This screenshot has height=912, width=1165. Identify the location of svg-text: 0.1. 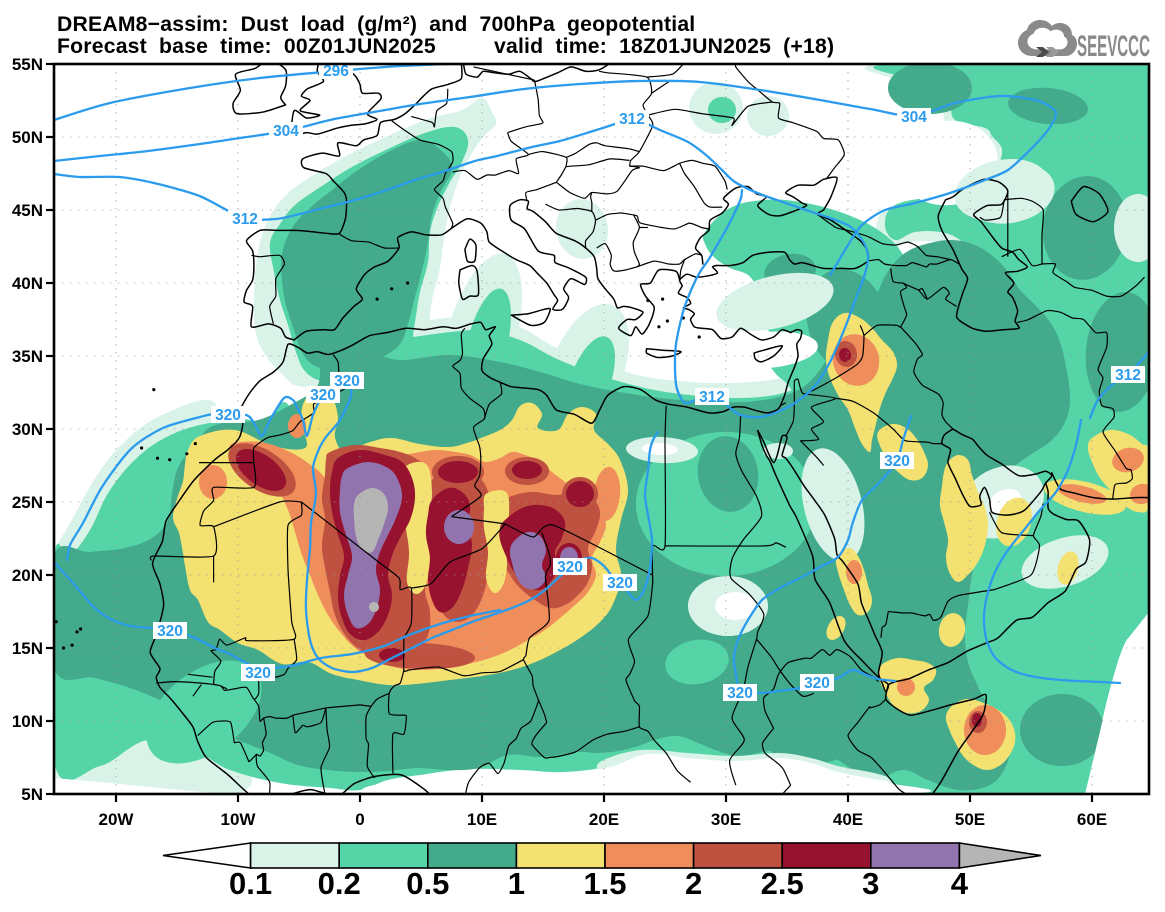
(250, 883).